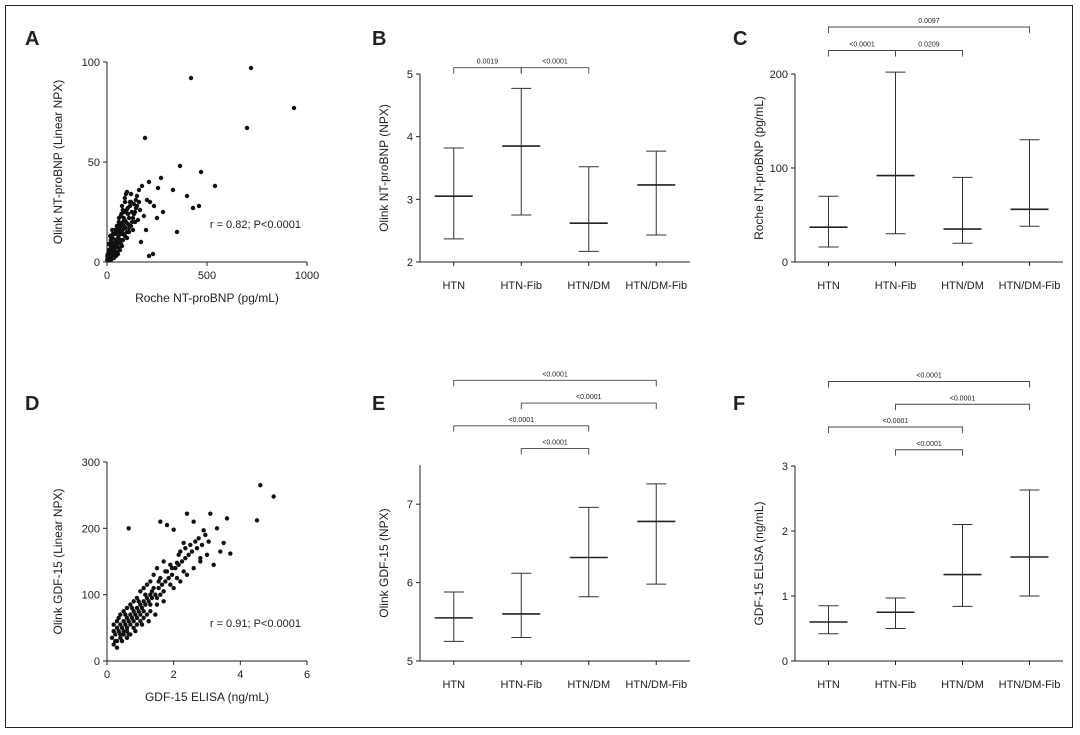  Describe the element at coordinates (929, 21) in the screenshot. I see `p-value-label: 0.0097` at that location.